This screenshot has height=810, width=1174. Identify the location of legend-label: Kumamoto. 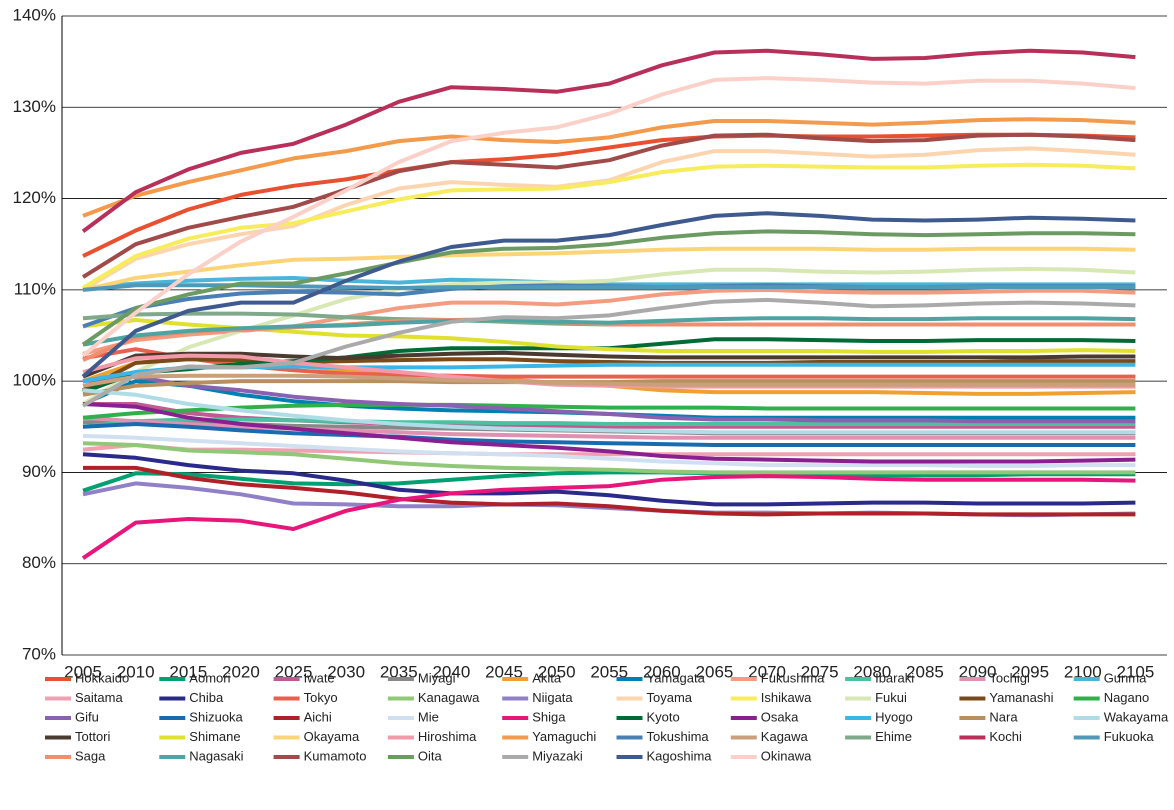
(335, 755).